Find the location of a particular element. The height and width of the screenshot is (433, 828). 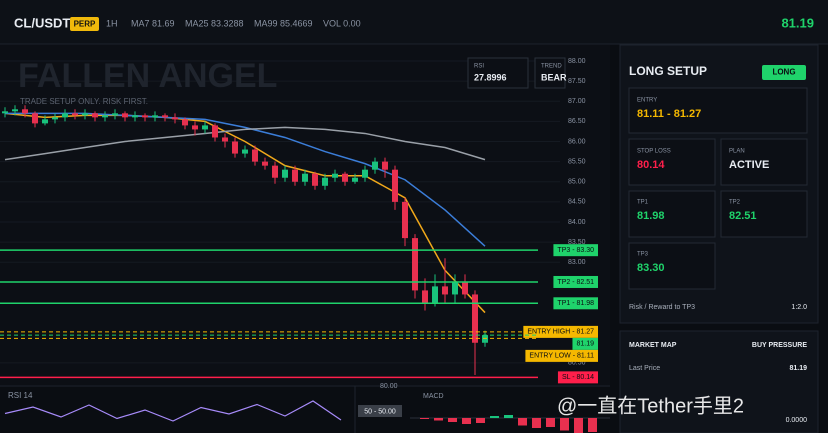

entry-card is located at coordinates (718, 110).